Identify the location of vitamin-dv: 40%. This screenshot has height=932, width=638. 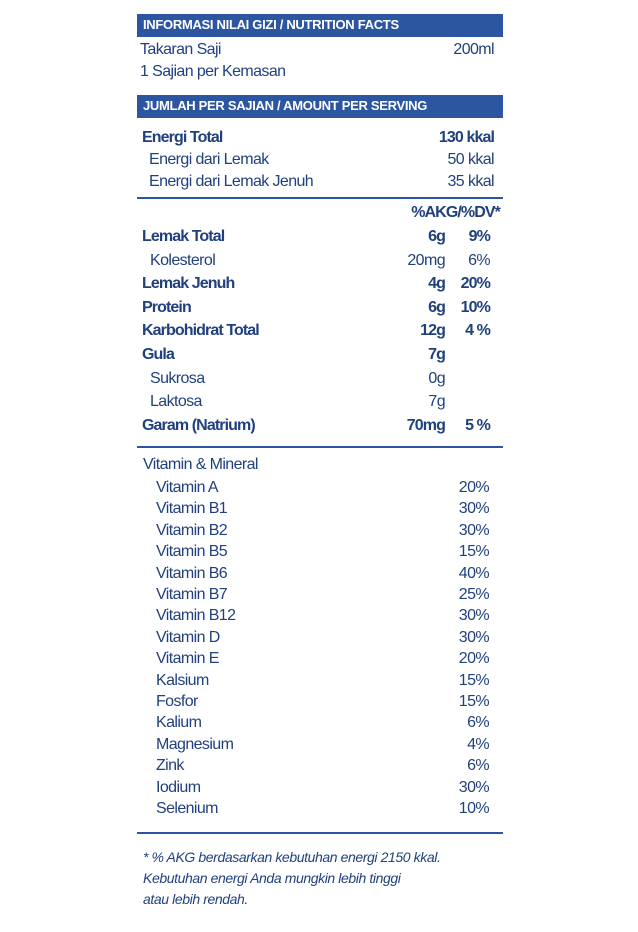
(474, 573).